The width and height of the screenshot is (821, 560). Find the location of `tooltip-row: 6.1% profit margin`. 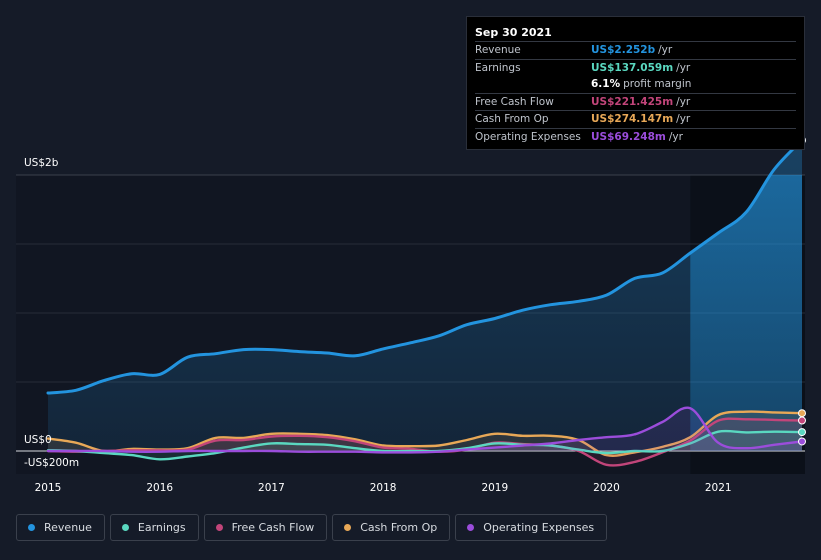

tooltip-row: 6.1% profit margin is located at coordinates (635, 84).